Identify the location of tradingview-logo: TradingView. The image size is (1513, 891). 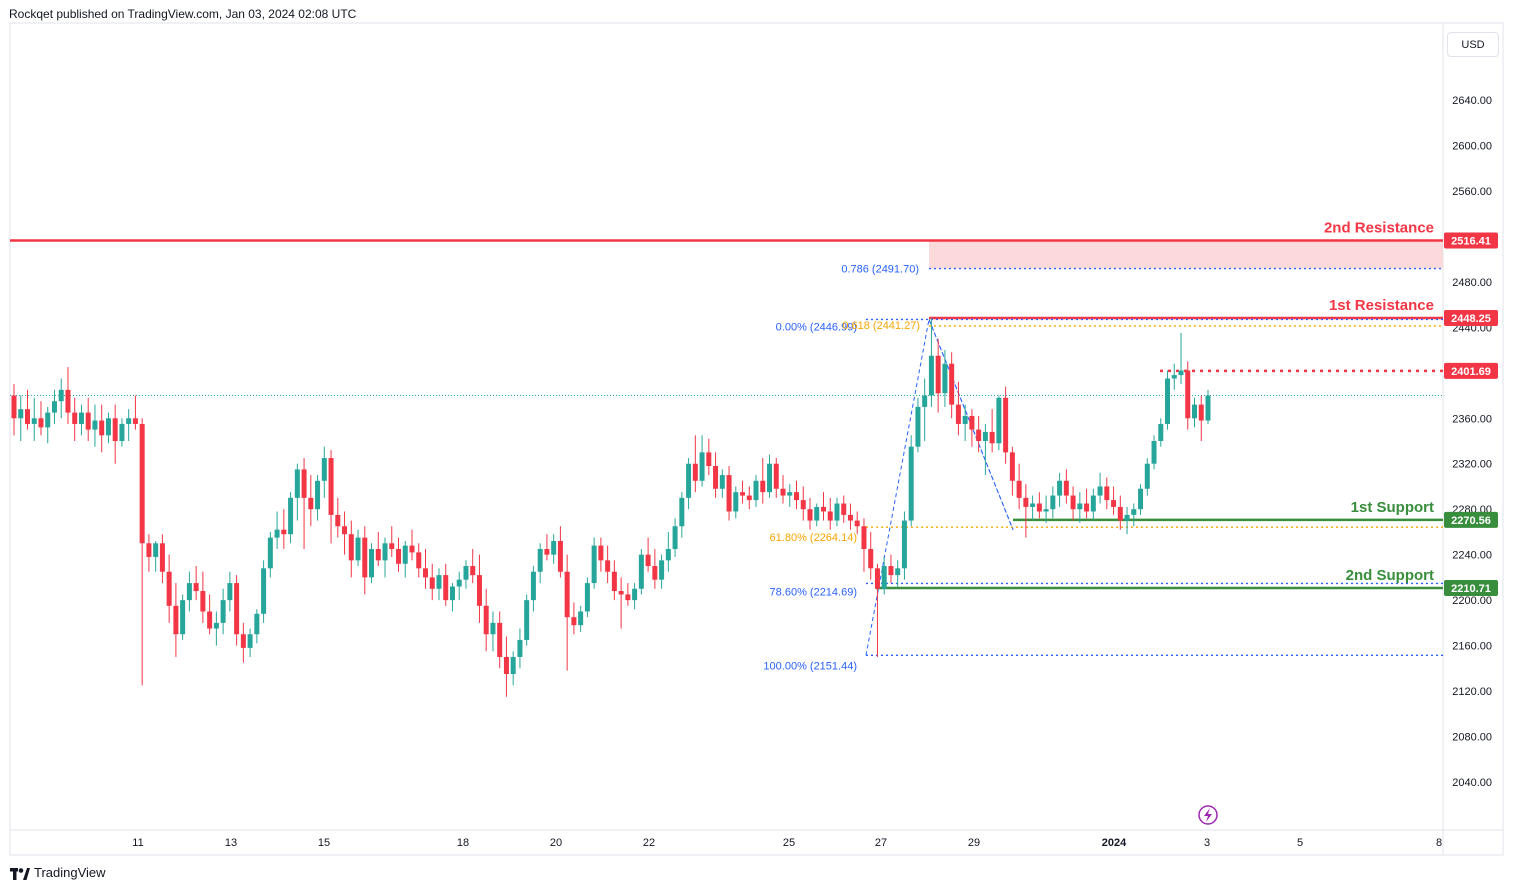
(58, 872).